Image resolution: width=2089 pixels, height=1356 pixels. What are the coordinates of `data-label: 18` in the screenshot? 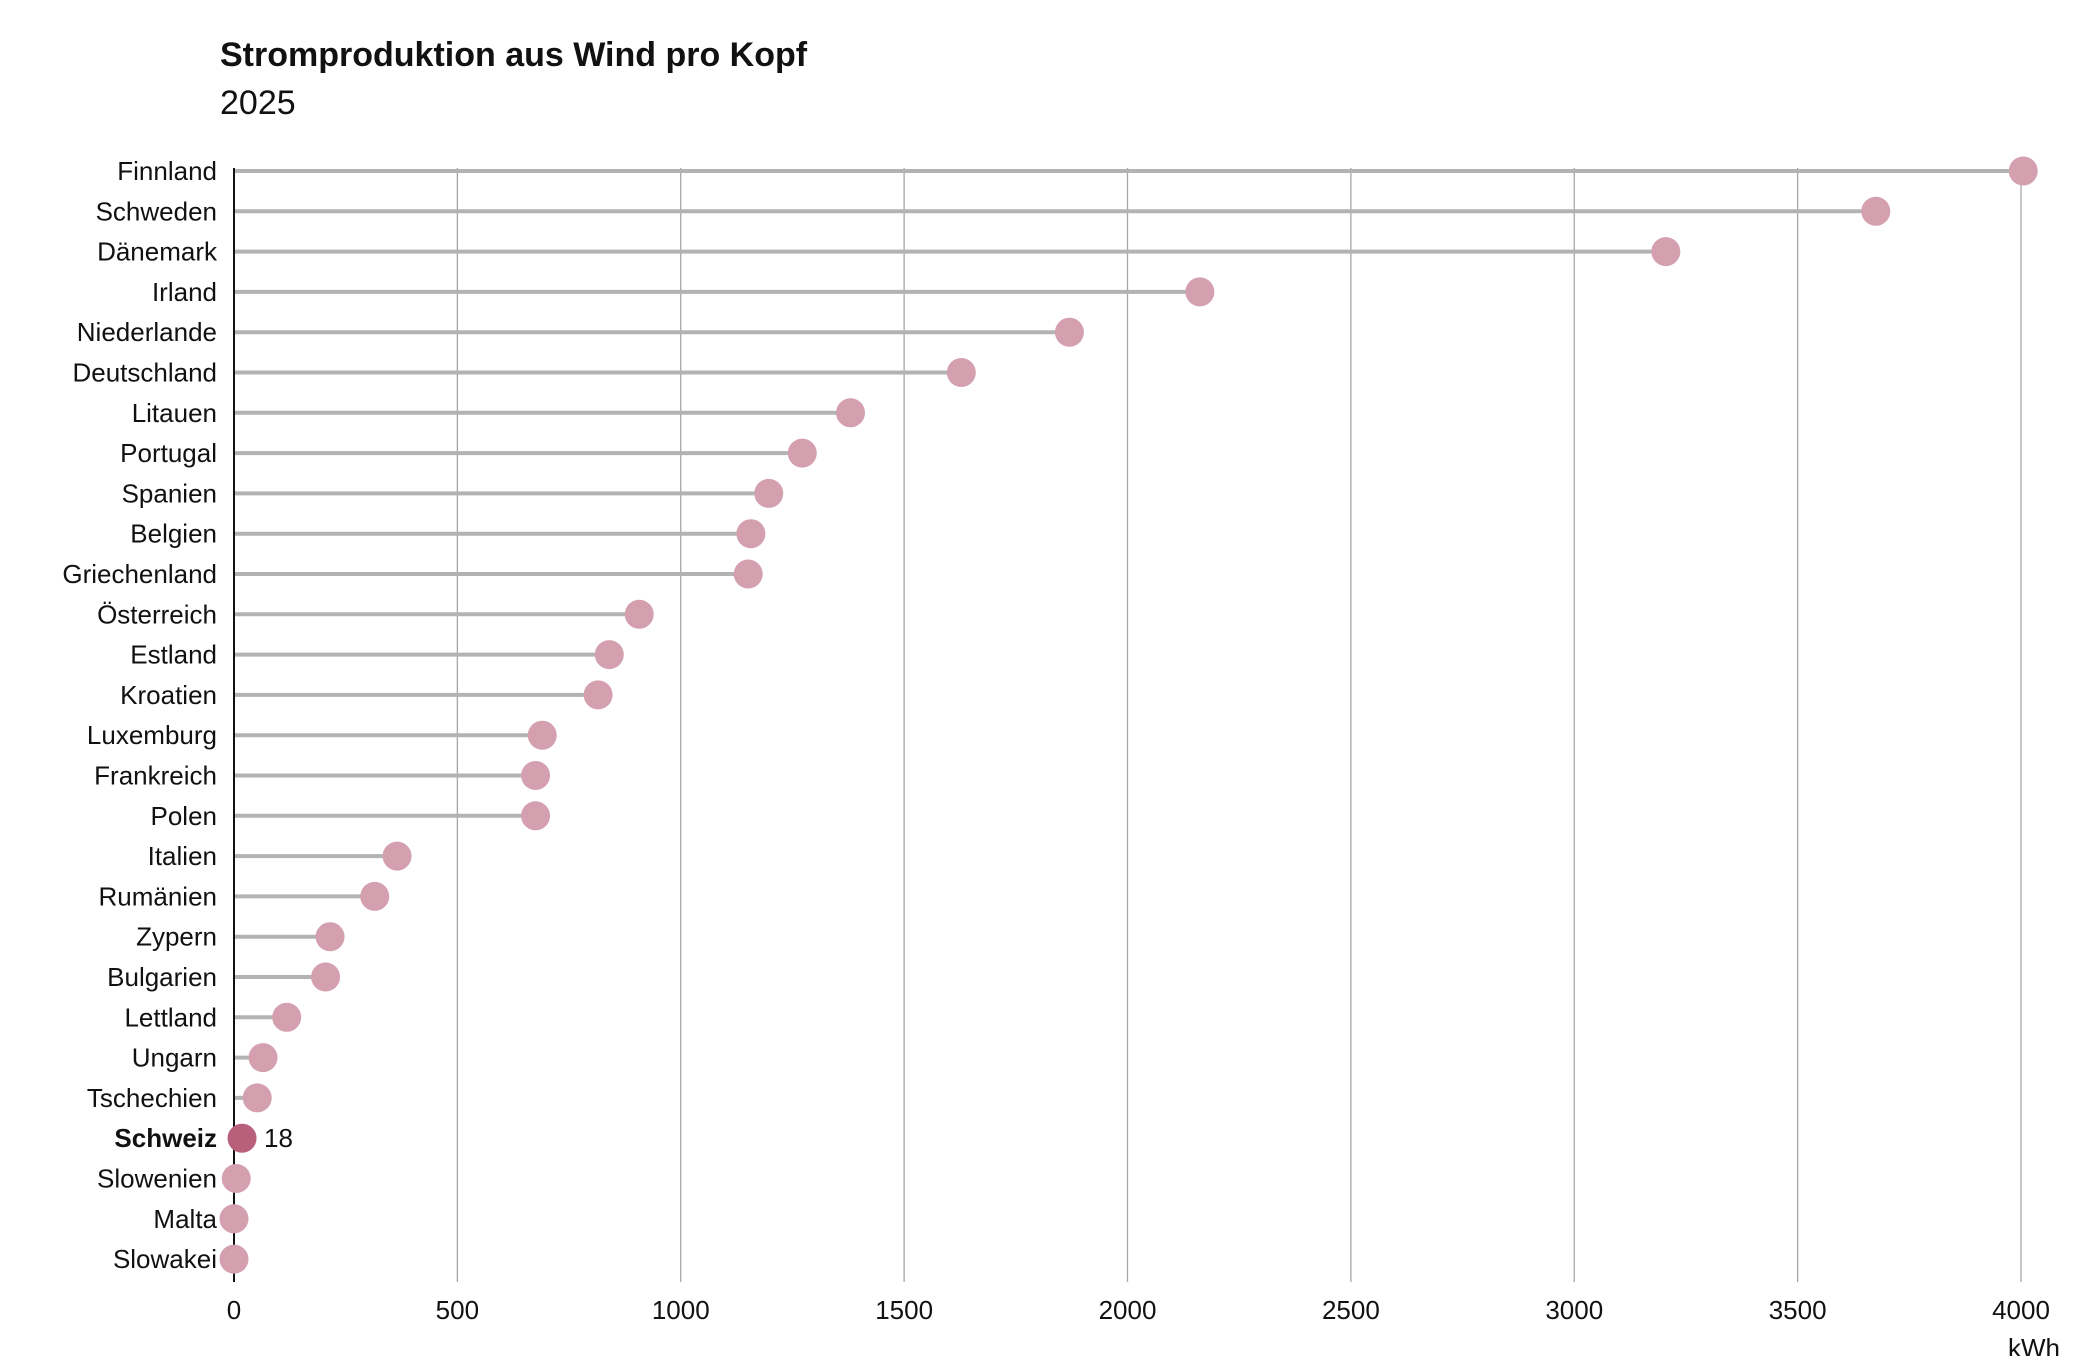 It's located at (278, 1138).